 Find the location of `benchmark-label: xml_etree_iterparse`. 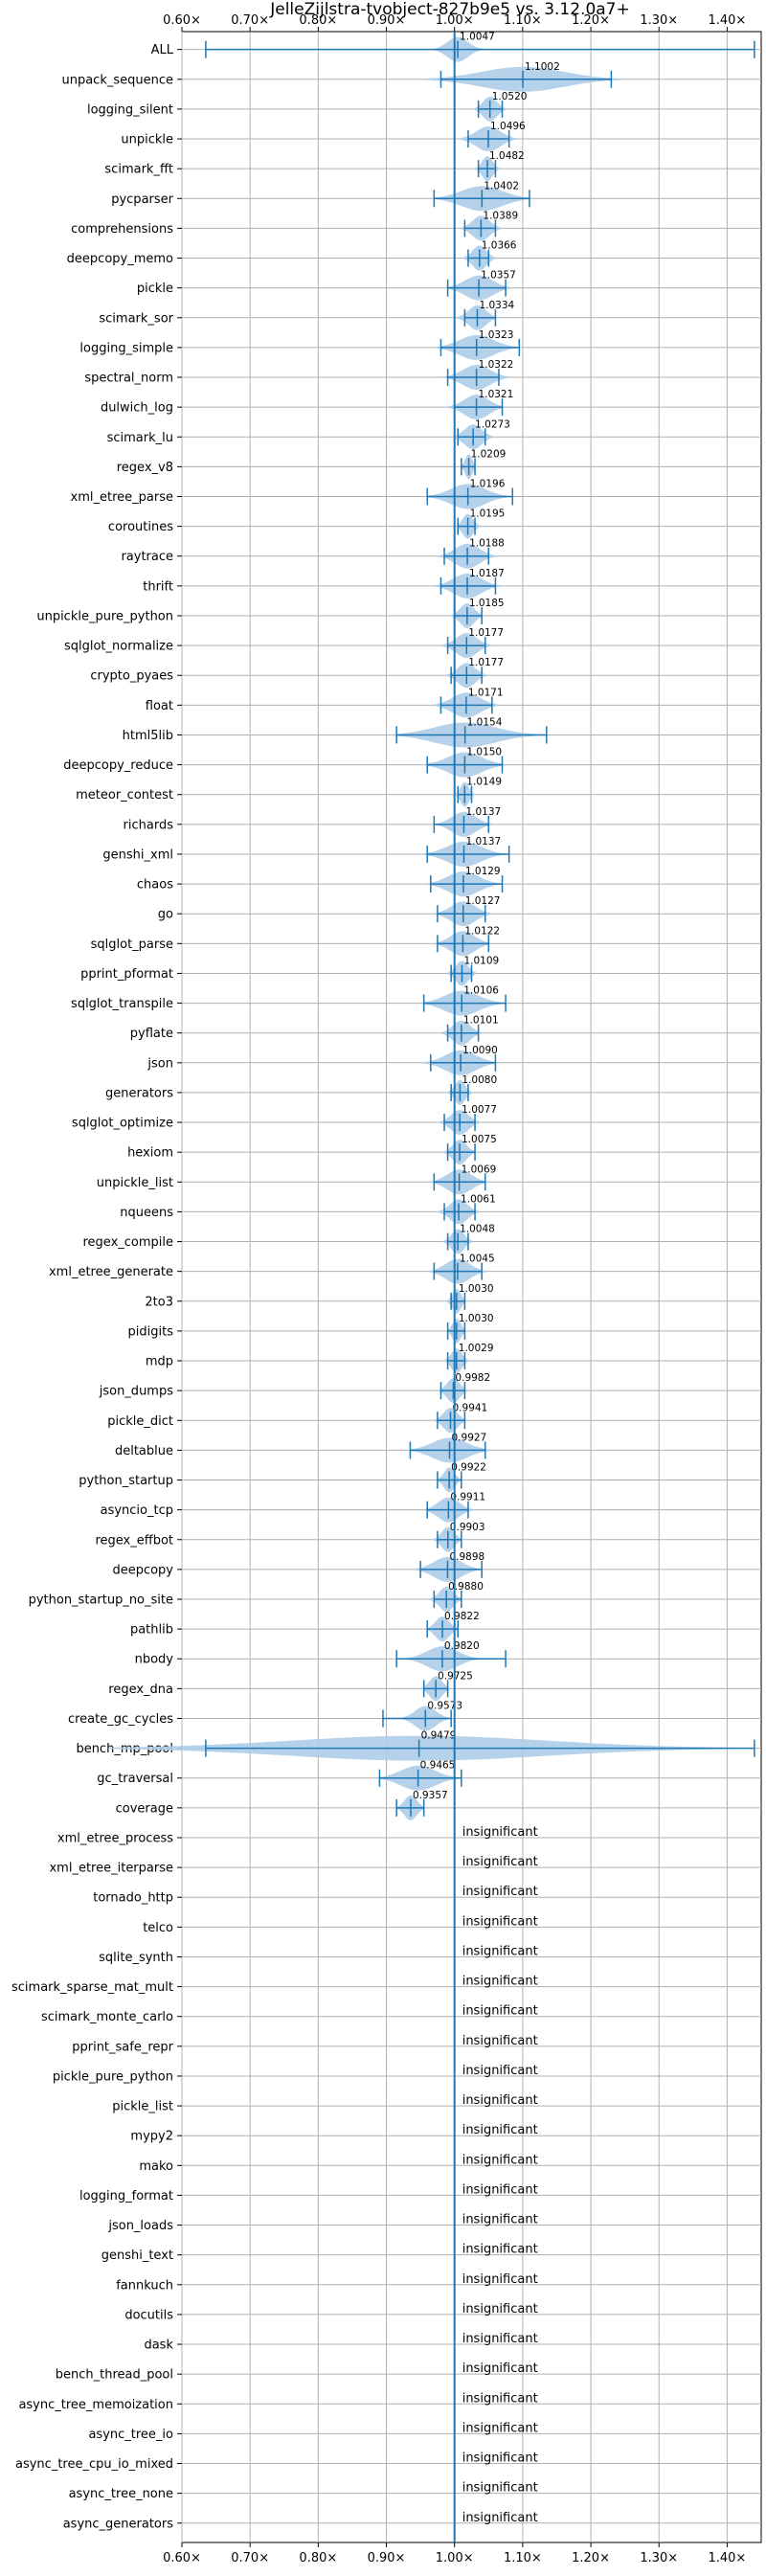

benchmark-label: xml_etree_iterparse is located at coordinates (111, 1869).